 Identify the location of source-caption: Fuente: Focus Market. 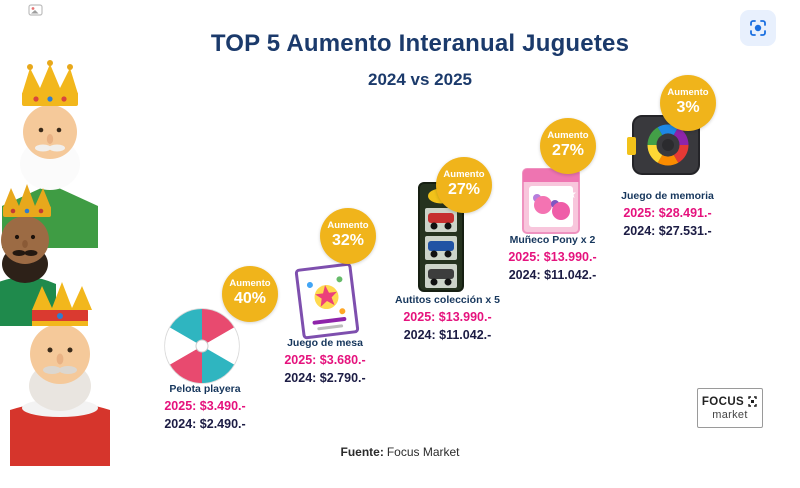
(400, 452).